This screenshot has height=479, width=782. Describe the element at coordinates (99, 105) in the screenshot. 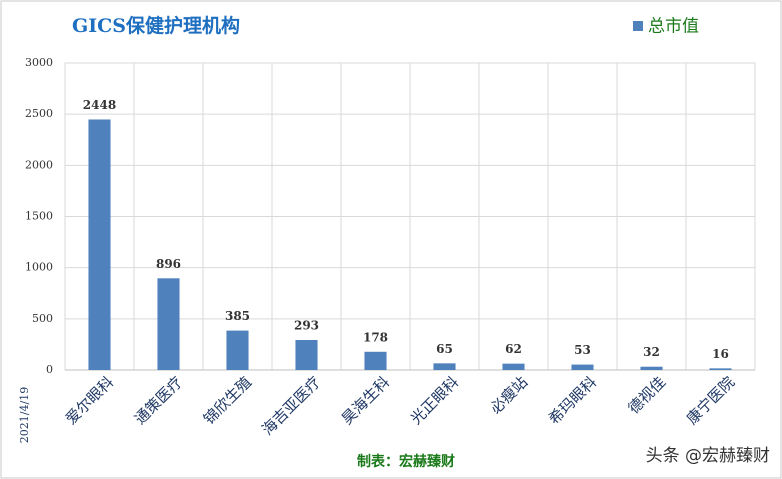

I see `value-label: 2448` at that location.